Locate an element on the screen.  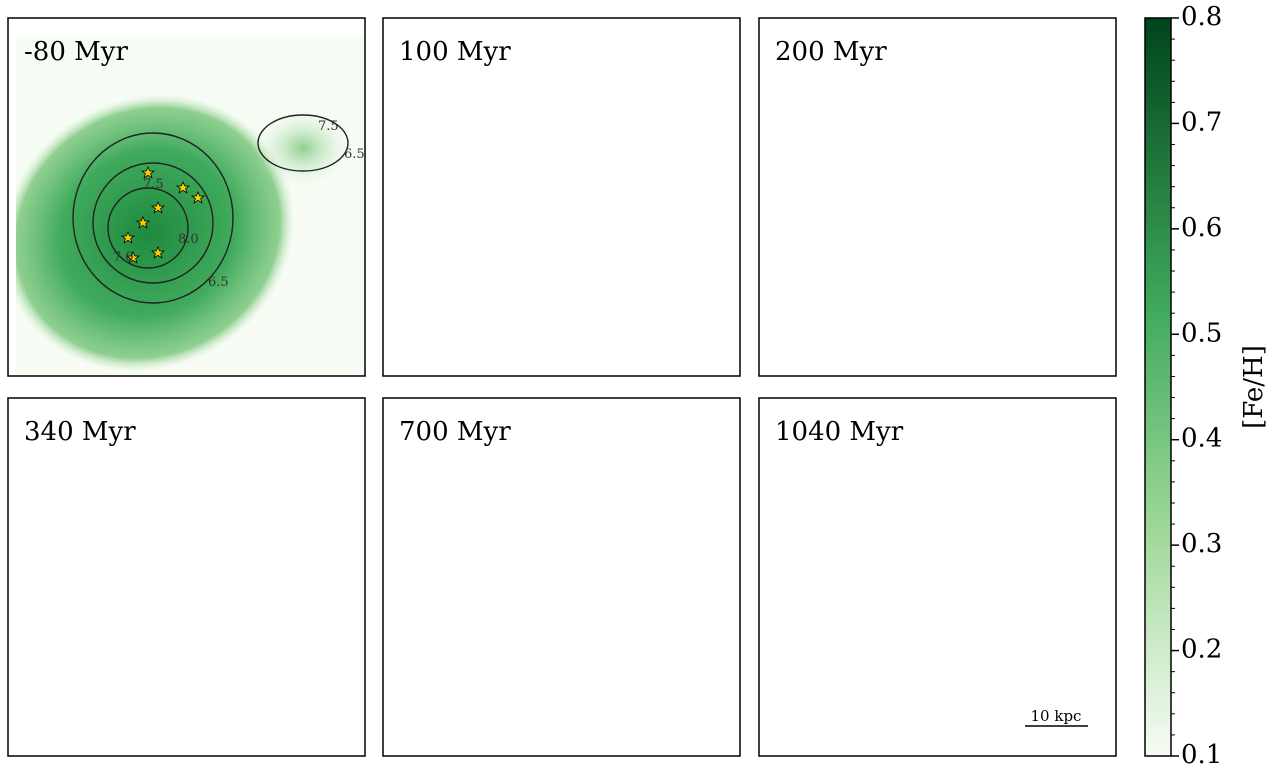
colorbar-tick-label: 0.8 is located at coordinates (1201, 17).